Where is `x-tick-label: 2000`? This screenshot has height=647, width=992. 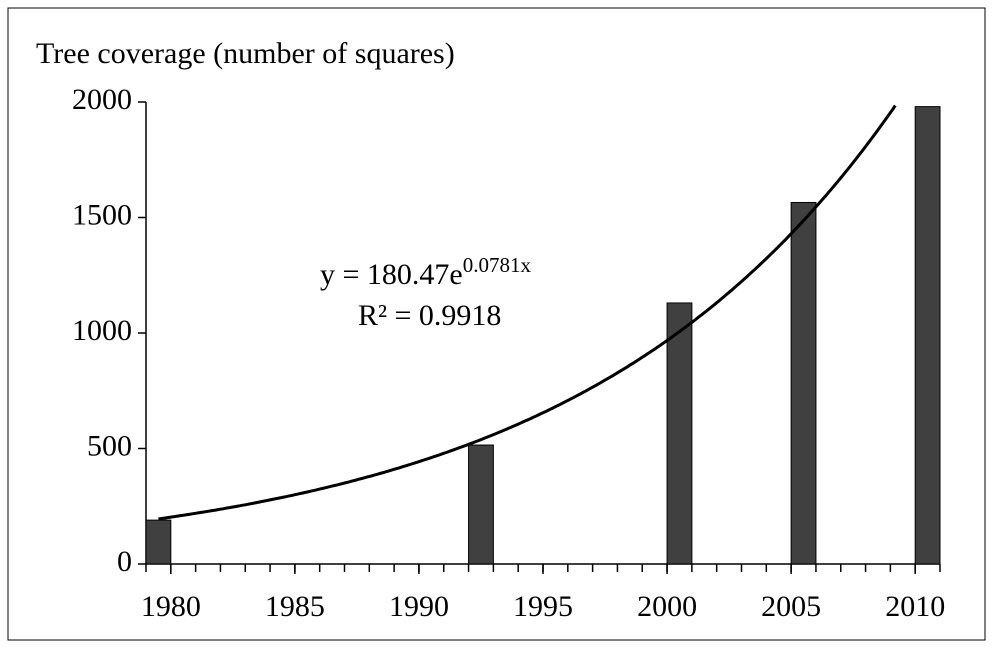
x-tick-label: 2000 is located at coordinates (667, 606).